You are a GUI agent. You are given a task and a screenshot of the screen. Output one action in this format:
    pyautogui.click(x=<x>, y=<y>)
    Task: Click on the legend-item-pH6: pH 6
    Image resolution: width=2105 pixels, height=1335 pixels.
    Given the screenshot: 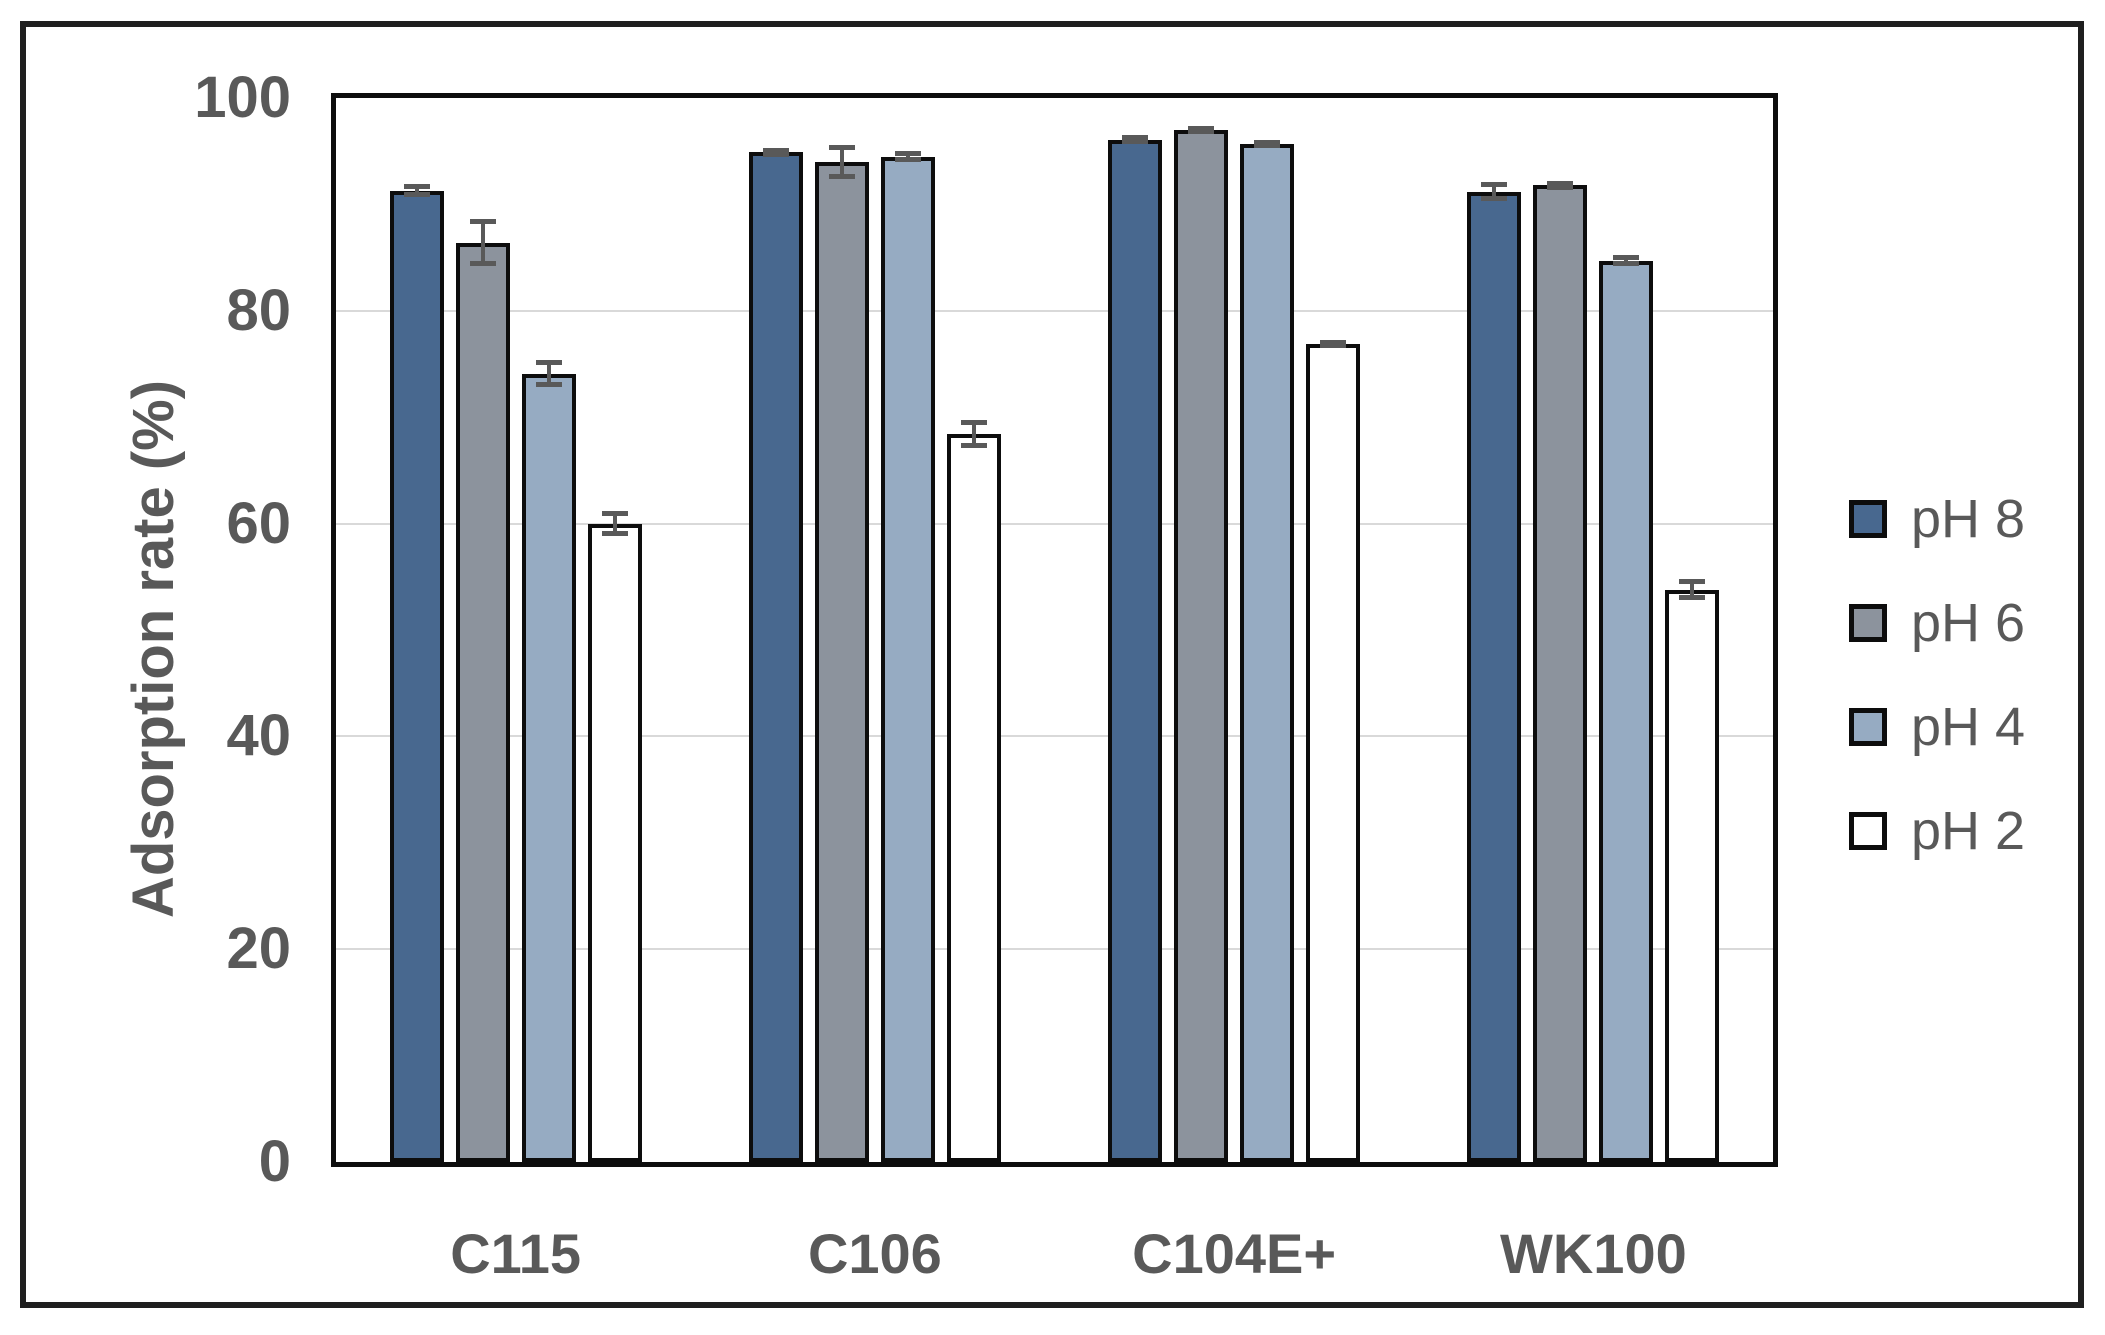 What is the action you would take?
    pyautogui.click(x=1937, y=623)
    